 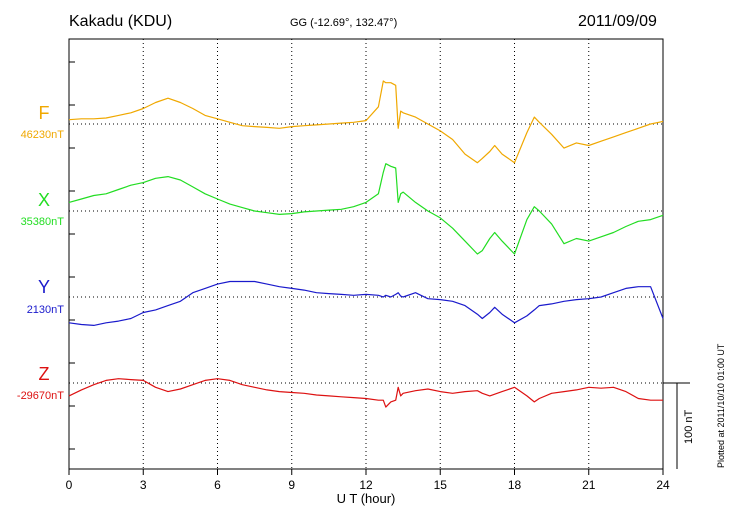 What do you see at coordinates (689, 426) in the screenshot?
I see `scale-bar-label: 100 nT` at bounding box center [689, 426].